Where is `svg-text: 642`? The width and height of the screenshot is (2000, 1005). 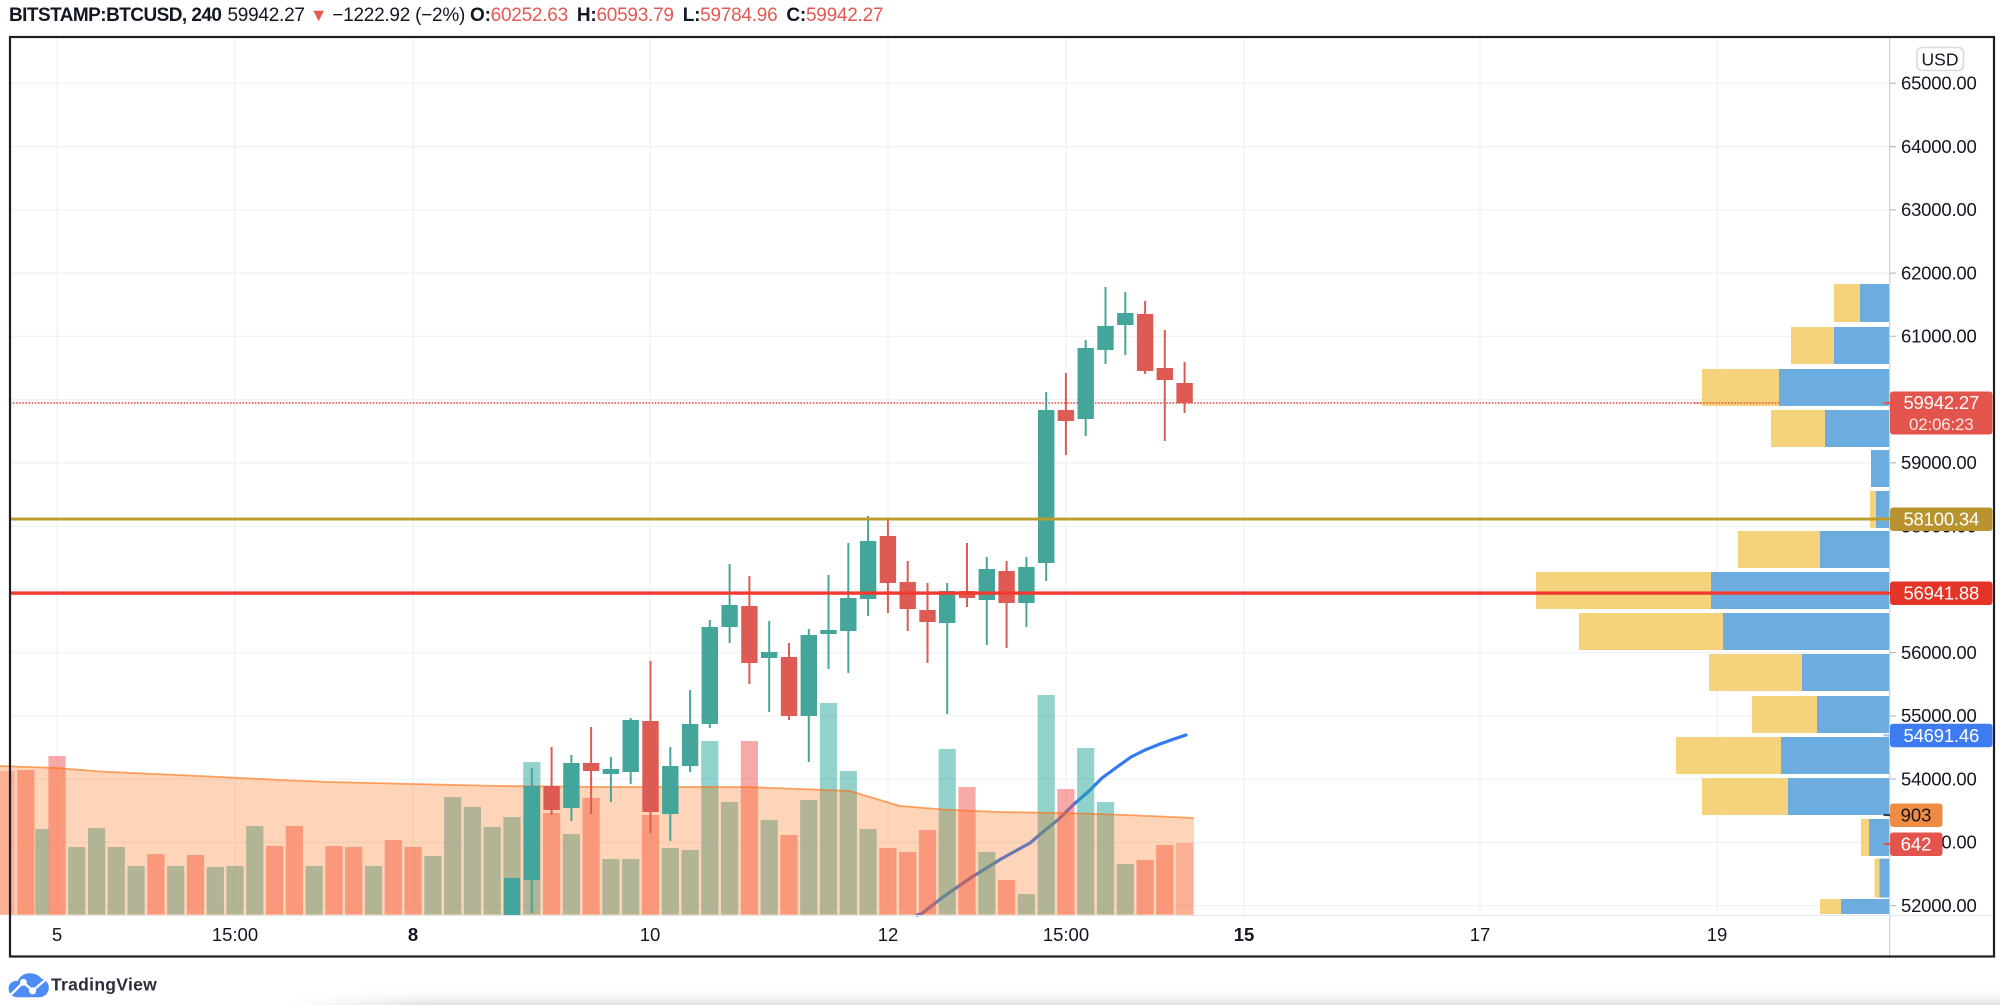
svg-text: 642 is located at coordinates (1916, 844).